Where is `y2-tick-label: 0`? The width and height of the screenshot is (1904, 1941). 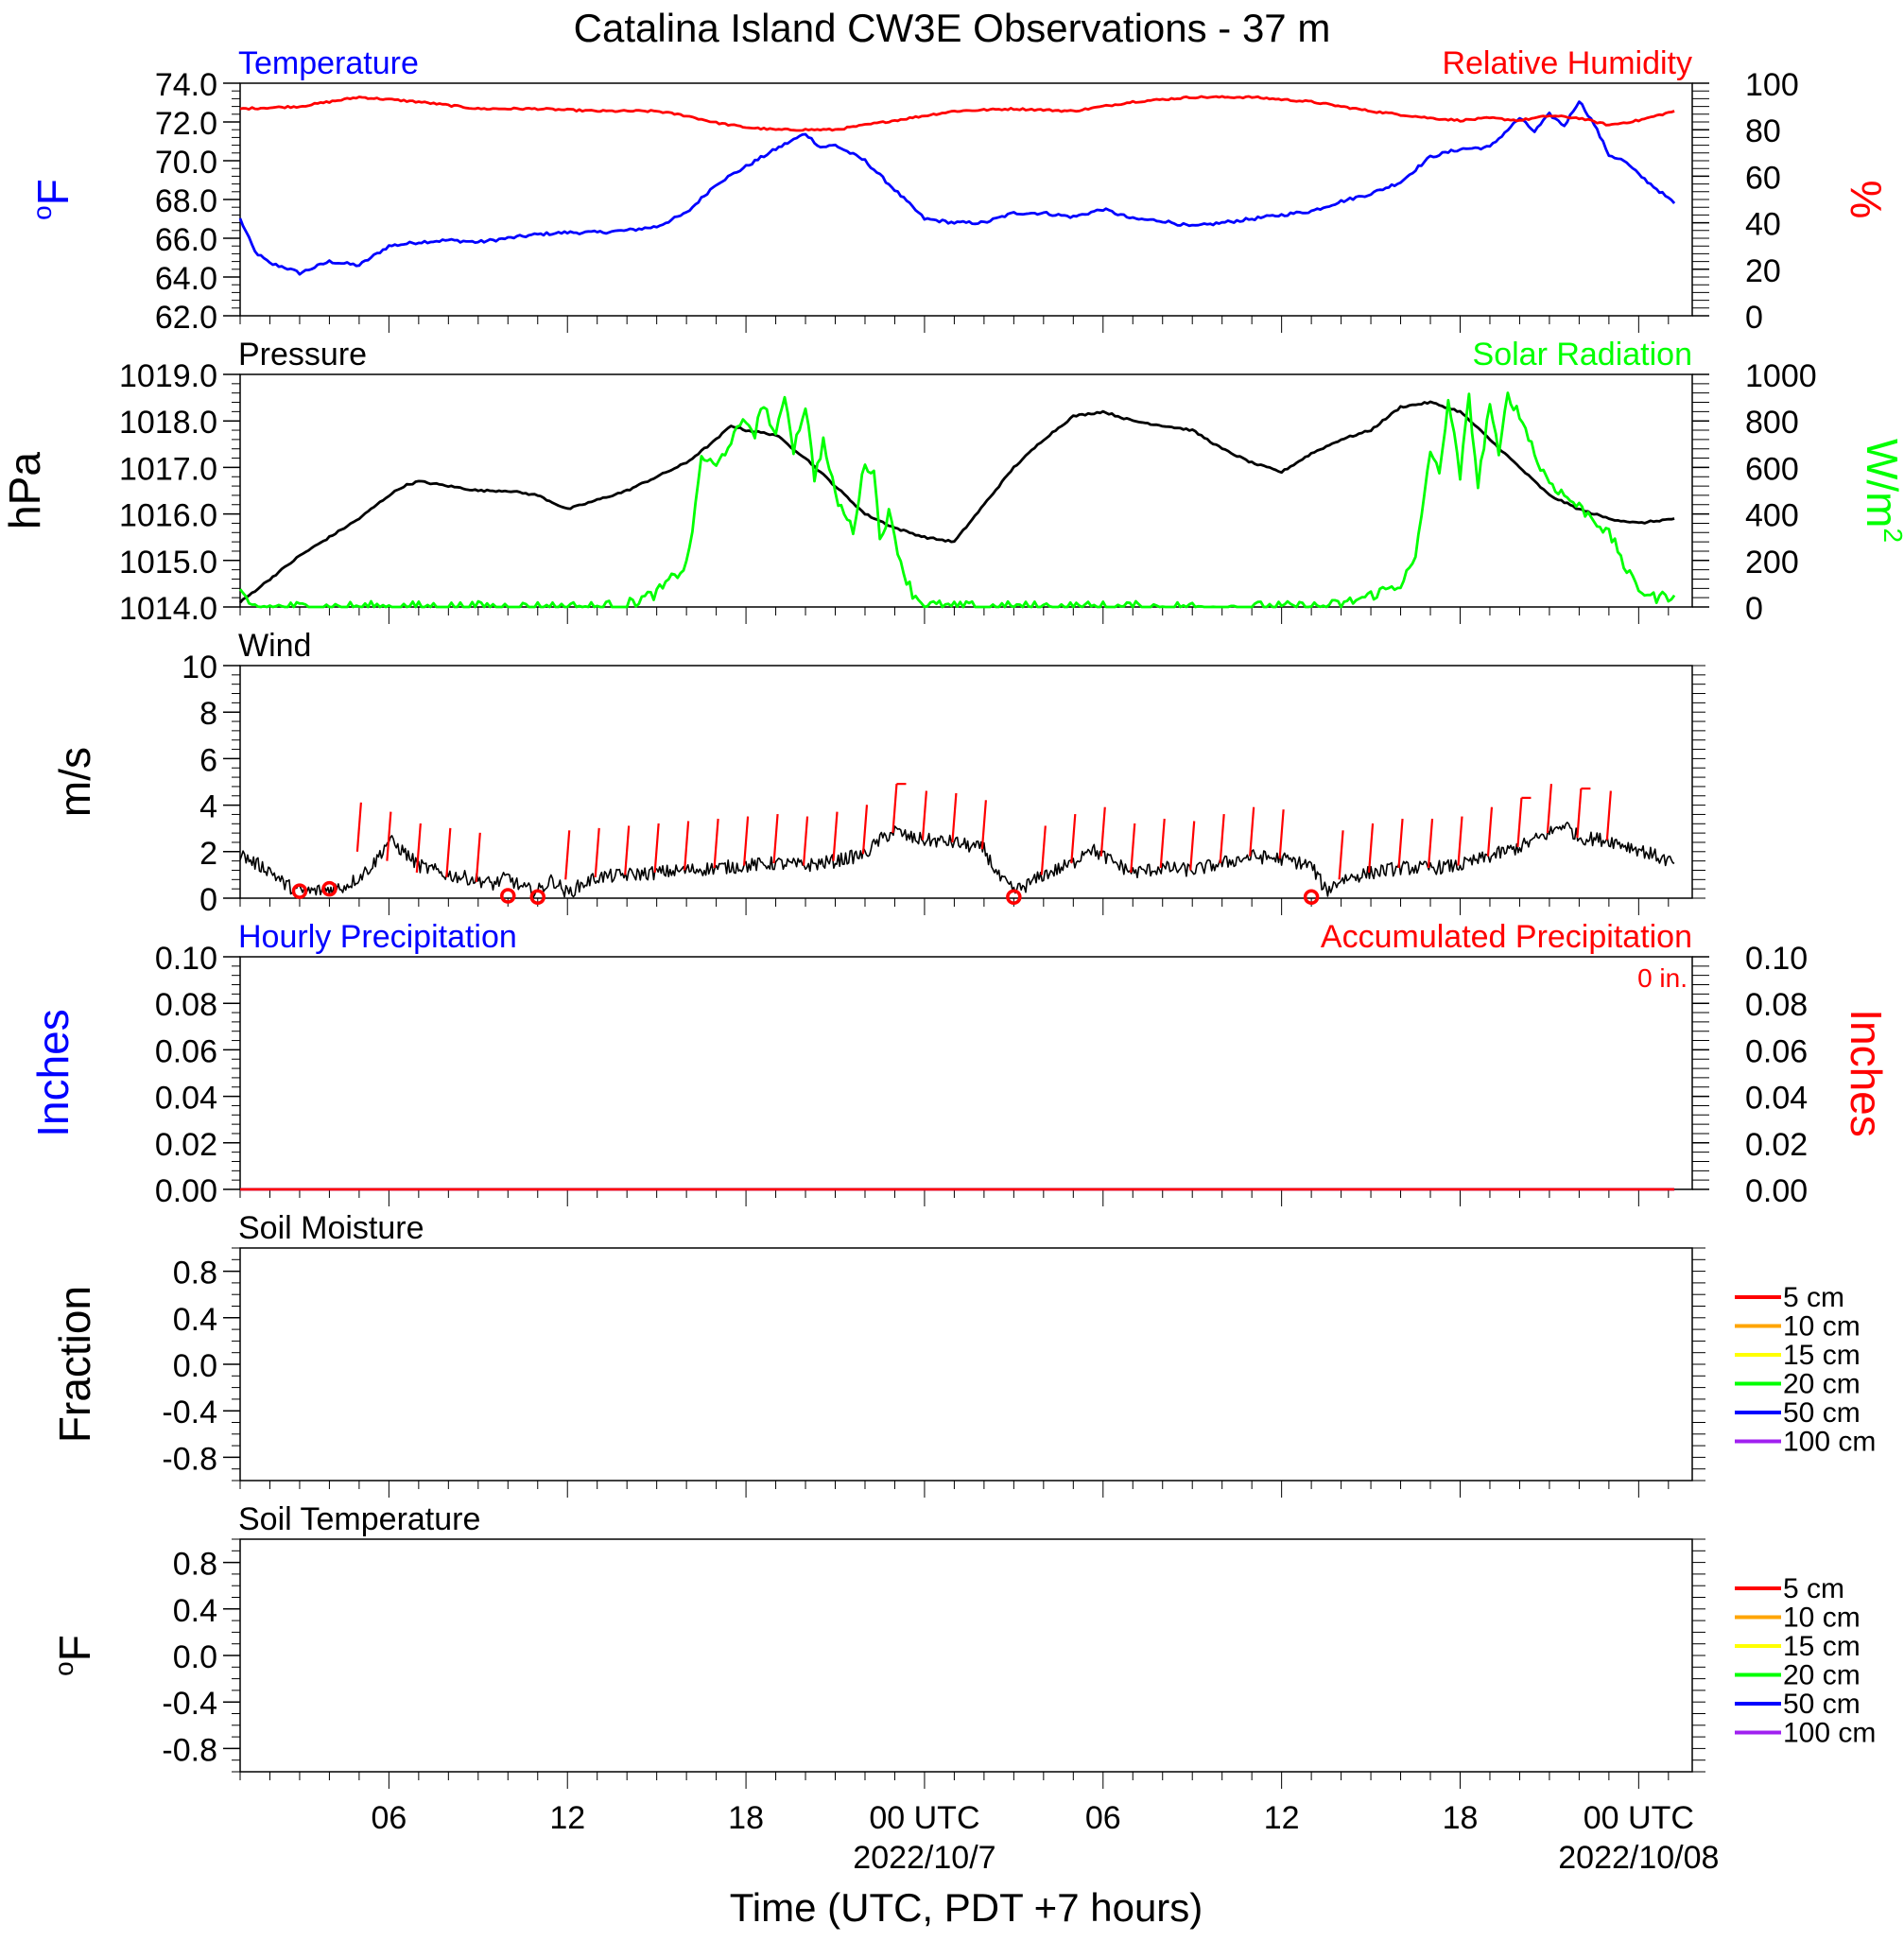 y2-tick-label: 0 is located at coordinates (1754, 318).